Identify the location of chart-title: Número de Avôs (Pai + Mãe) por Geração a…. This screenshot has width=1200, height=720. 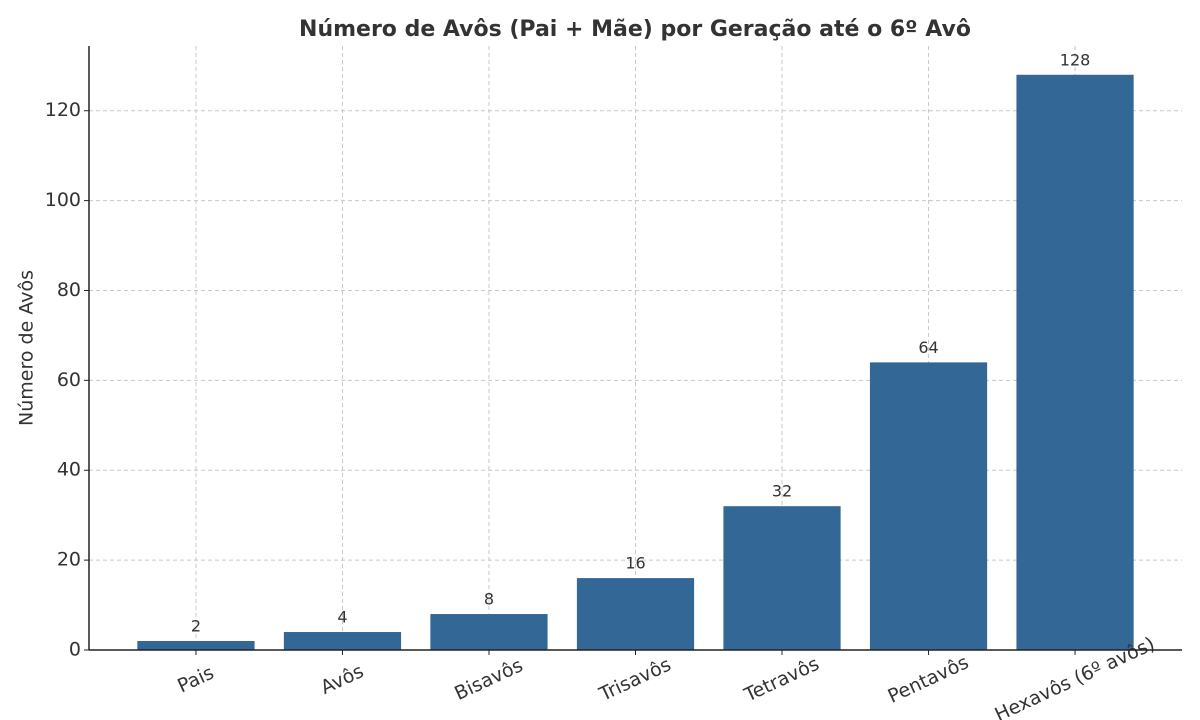
(635, 29).